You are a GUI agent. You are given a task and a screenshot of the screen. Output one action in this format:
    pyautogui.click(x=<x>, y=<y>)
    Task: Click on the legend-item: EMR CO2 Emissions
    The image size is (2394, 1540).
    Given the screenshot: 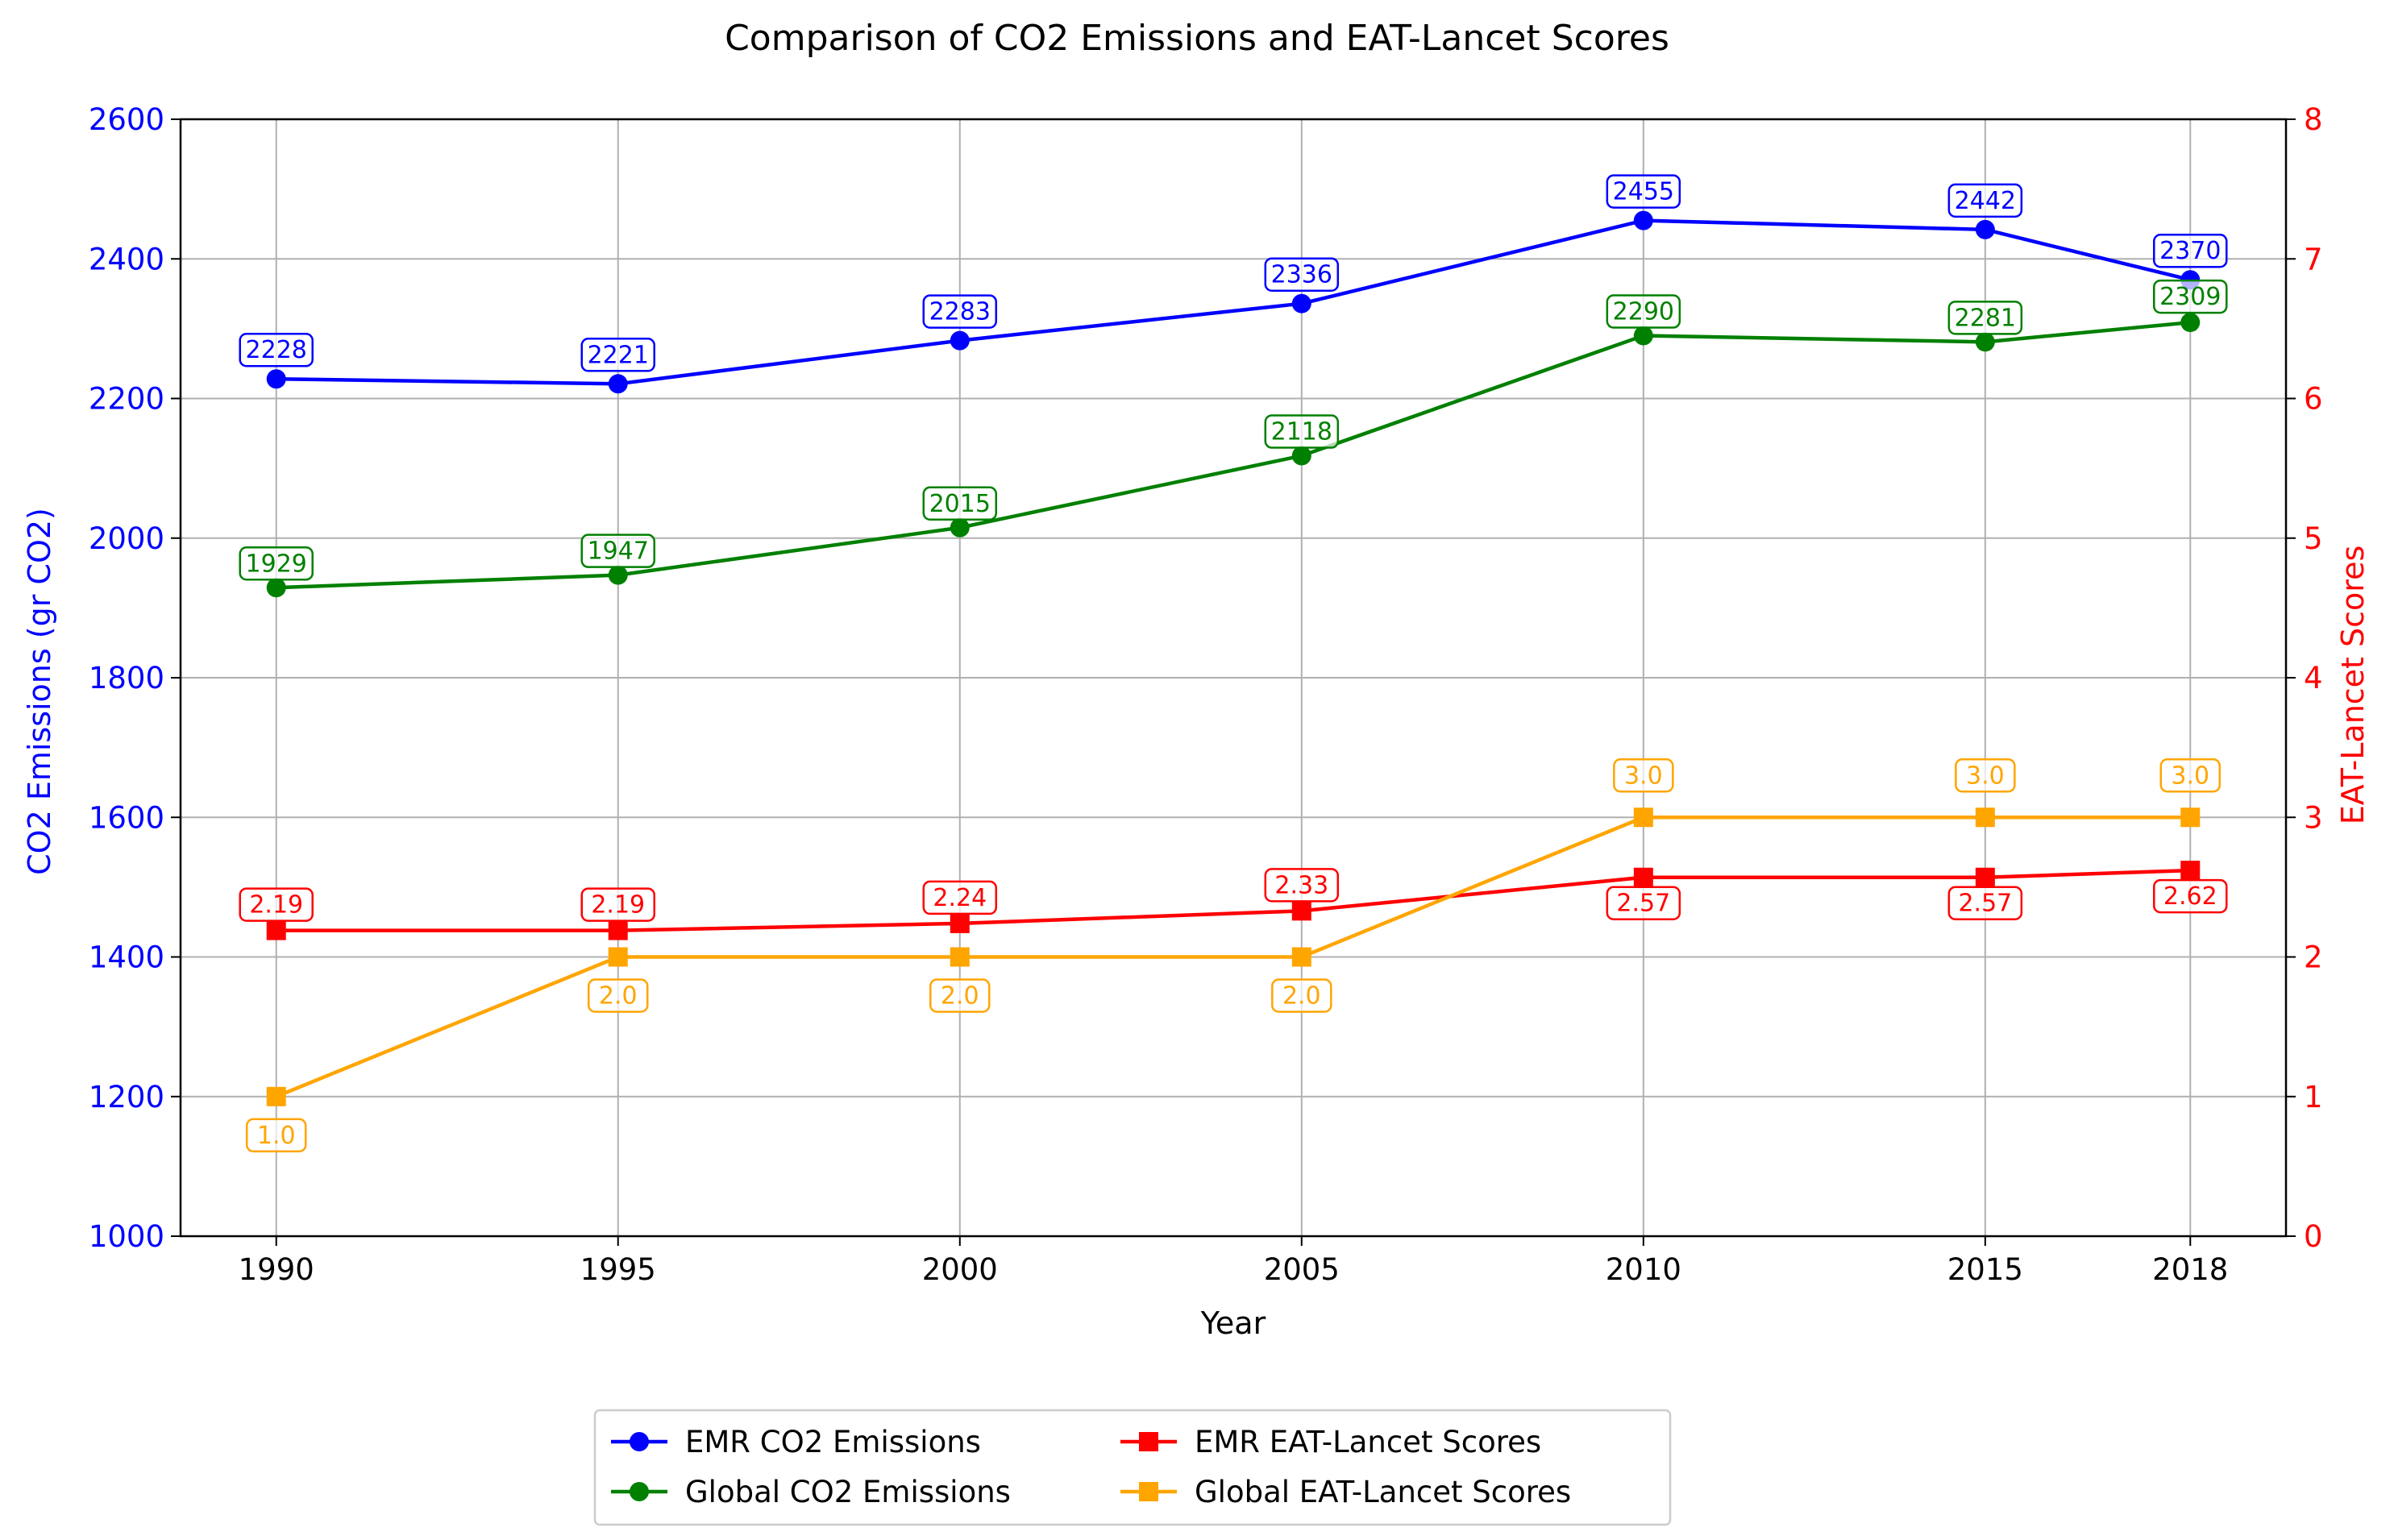 What is the action you would take?
    pyautogui.click(x=796, y=1442)
    